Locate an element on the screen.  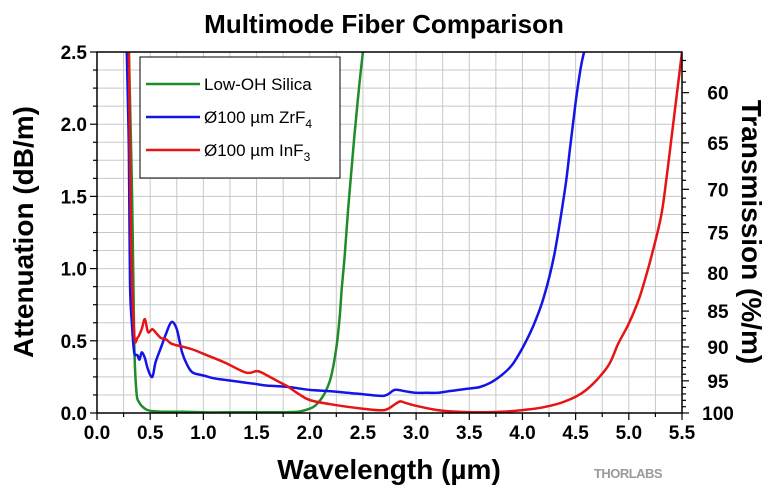
legend: Low-OH Silica Ø100 µm ZrF4 Ø100 µm InF3 is located at coordinates (240, 117).